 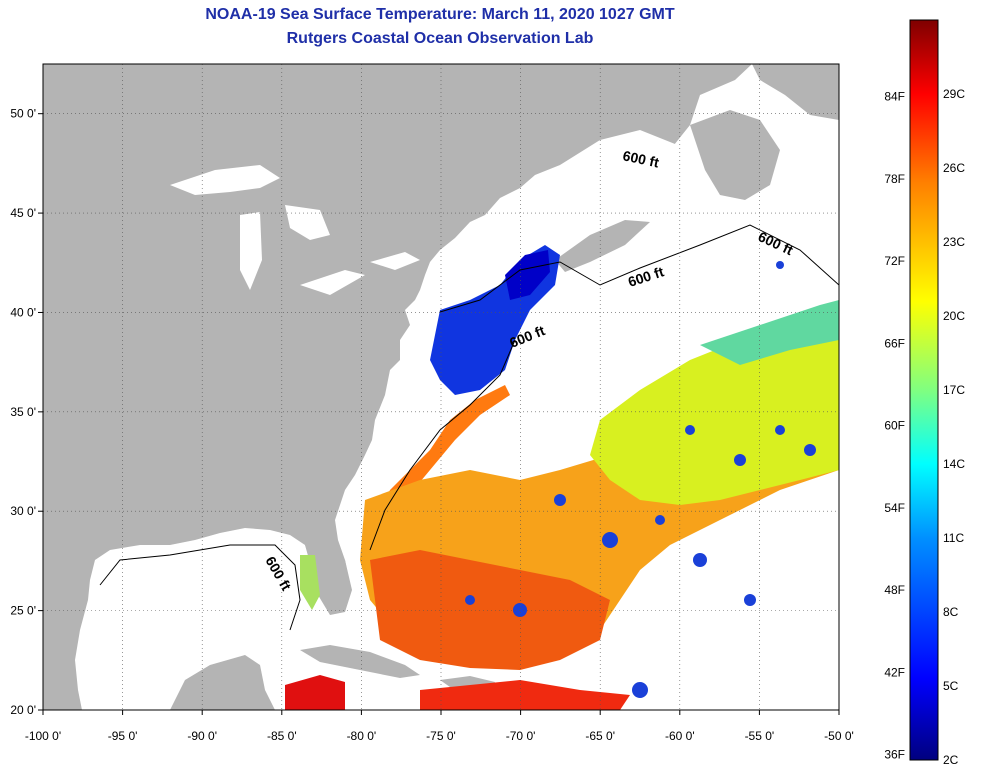 What do you see at coordinates (714, 407) in the screenshot?
I see `sst-offshore-band` at bounding box center [714, 407].